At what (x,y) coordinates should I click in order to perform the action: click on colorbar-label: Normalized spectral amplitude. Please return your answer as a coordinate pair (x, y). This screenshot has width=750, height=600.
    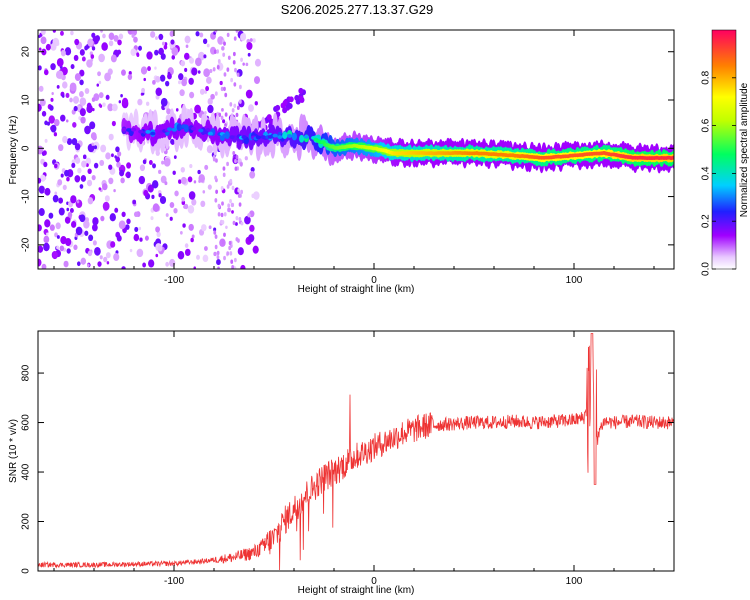
    Looking at the image, I should click on (744, 149).